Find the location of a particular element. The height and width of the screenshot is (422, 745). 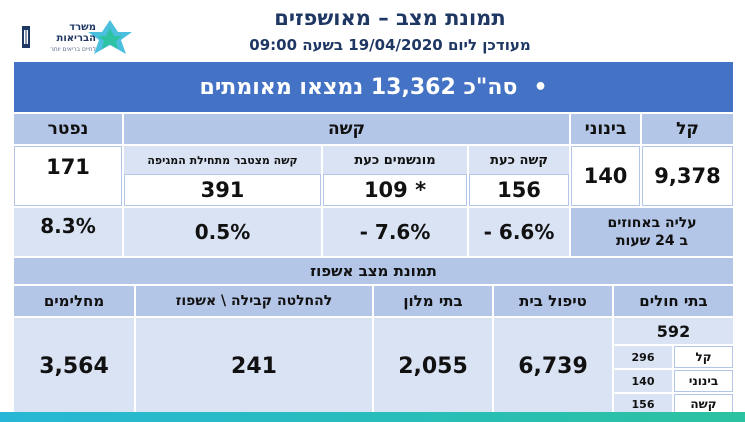

bottom-accent-strip is located at coordinates (372, 417).